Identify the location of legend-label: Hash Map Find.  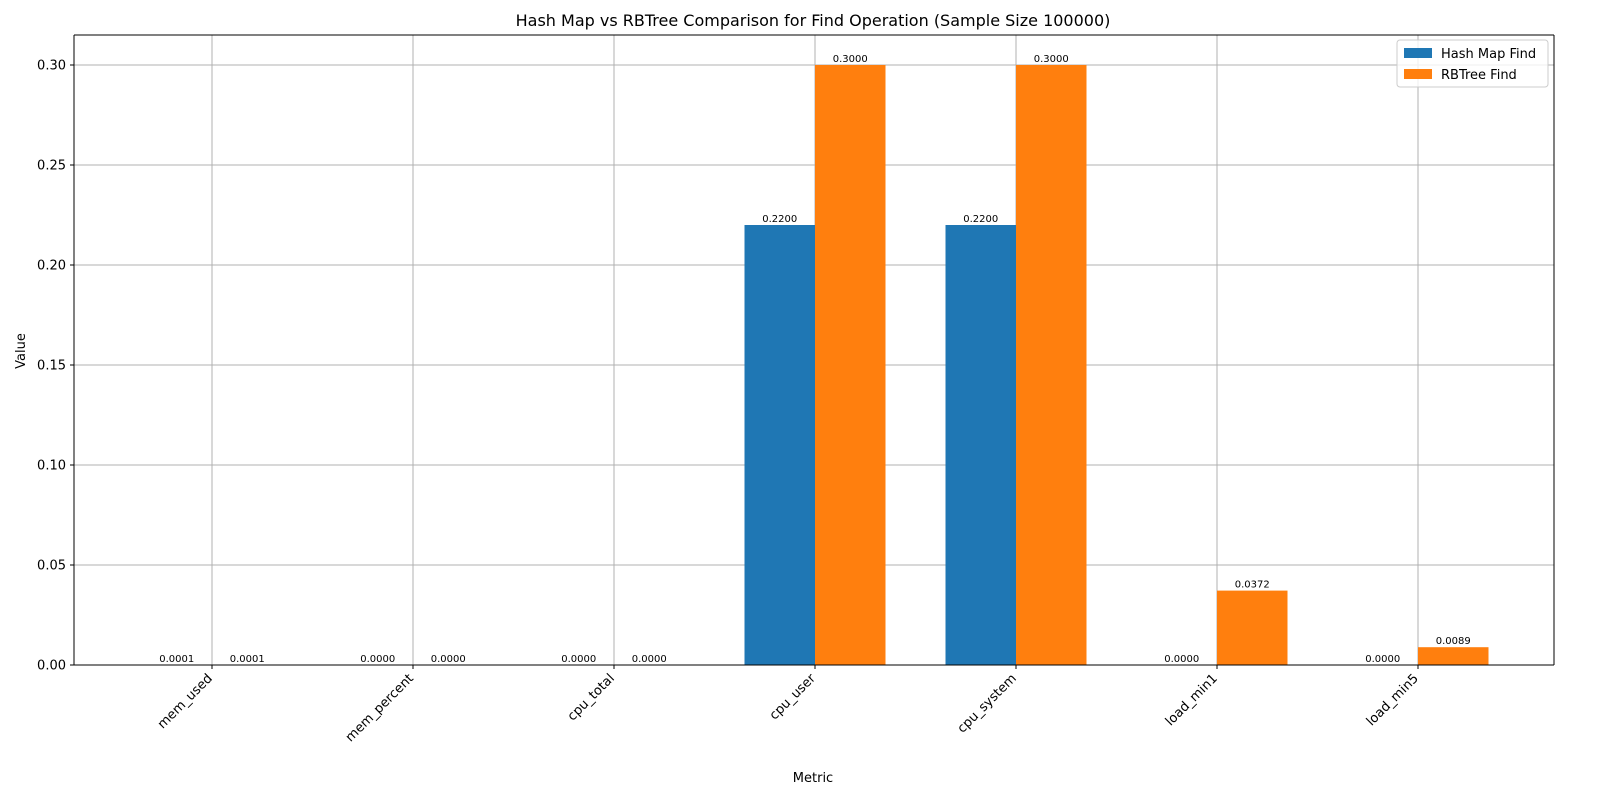
(1488, 54).